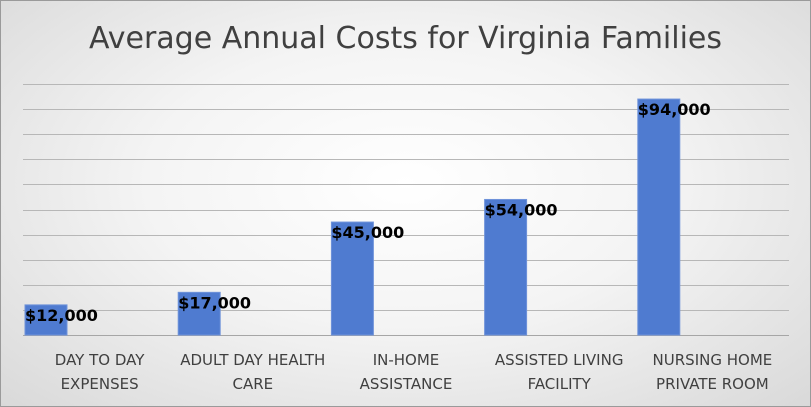 Image resolution: width=811 pixels, height=407 pixels. Describe the element at coordinates (560, 384) in the screenshot. I see `x-tick-label: FACILITY` at that location.